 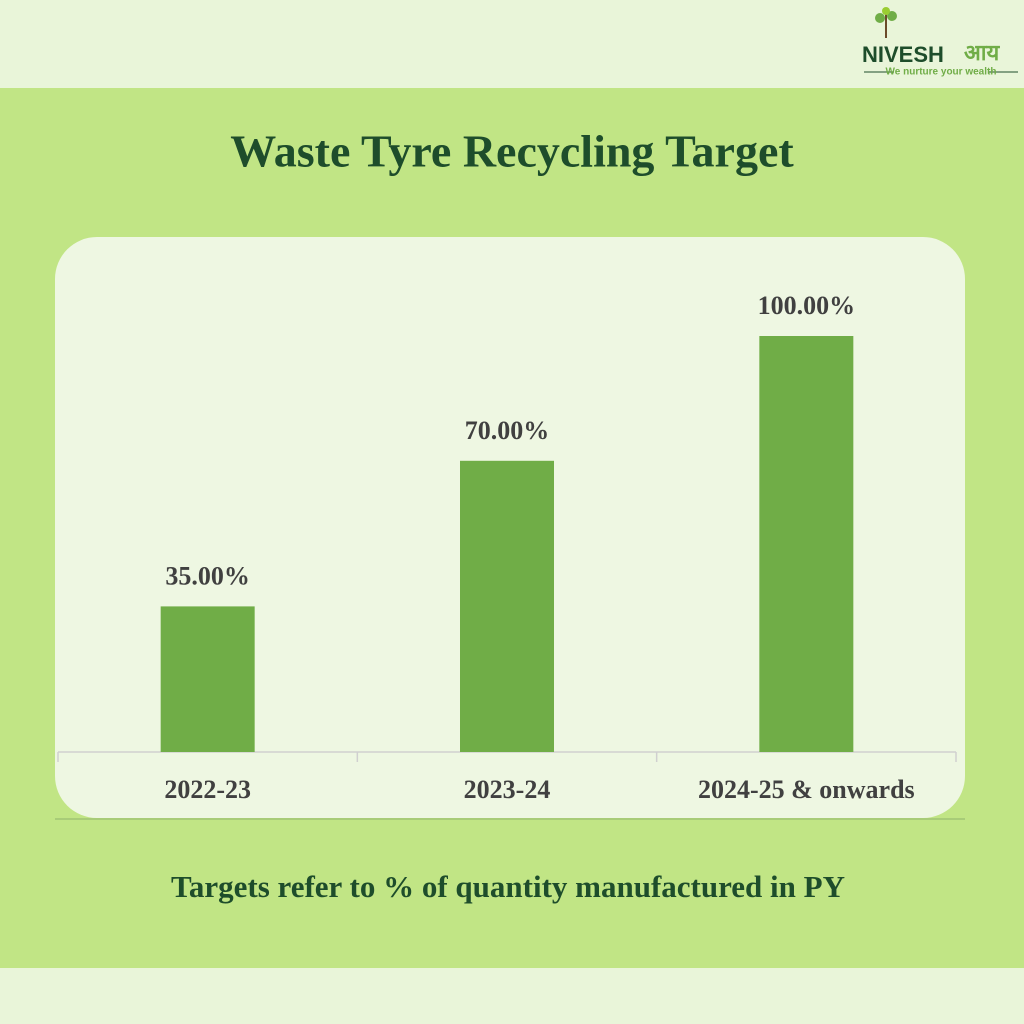 I want to click on chart-title: Waste Tyre Recycling Target, so click(x=512, y=151).